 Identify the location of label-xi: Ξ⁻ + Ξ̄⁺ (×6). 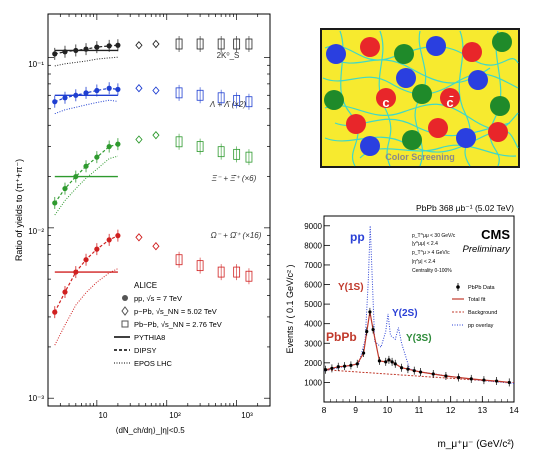
(234, 178).